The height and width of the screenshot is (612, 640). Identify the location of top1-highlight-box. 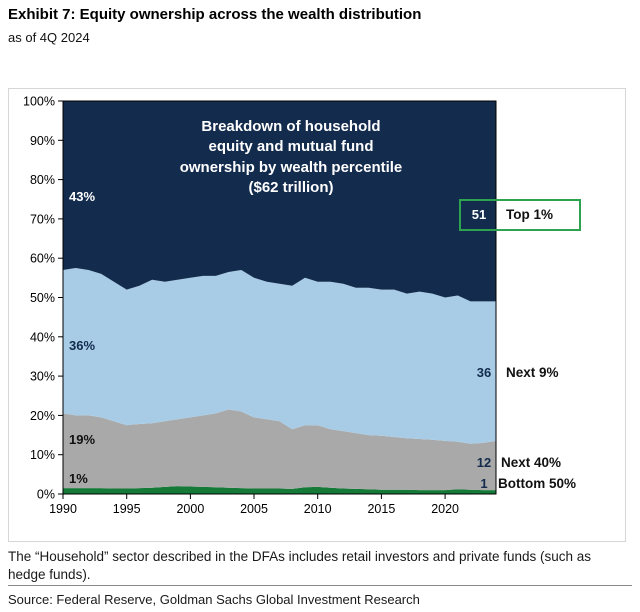
(520, 215).